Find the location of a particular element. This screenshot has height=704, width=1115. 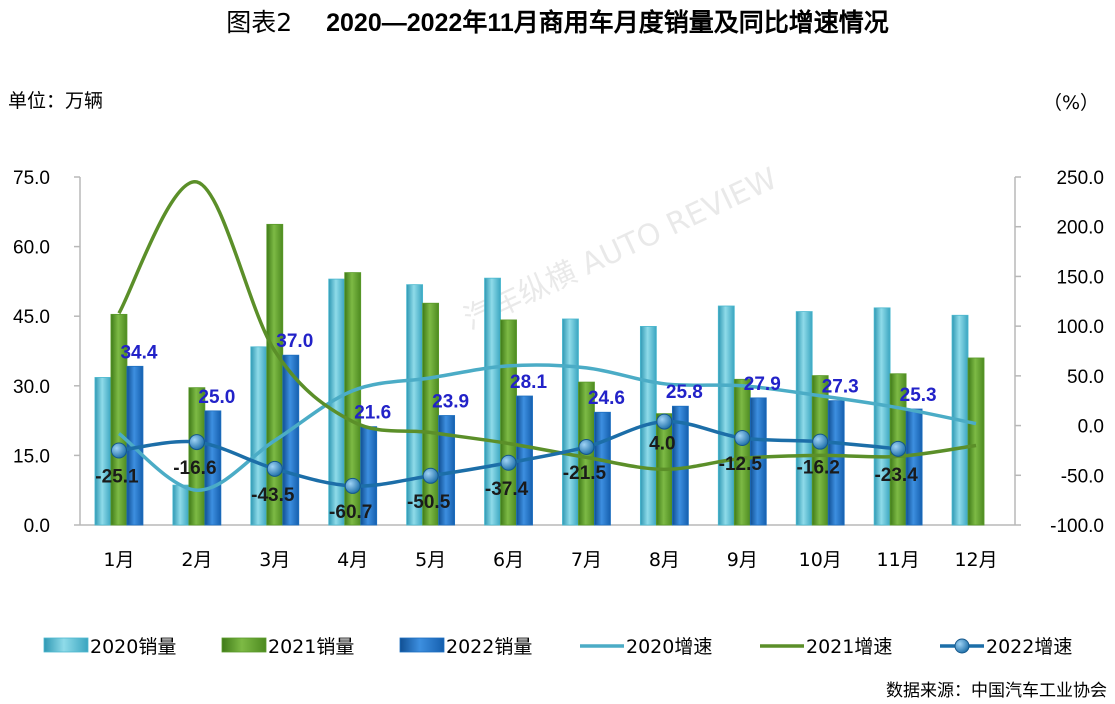

left-tick-label: 15.0 is located at coordinates (31, 456).